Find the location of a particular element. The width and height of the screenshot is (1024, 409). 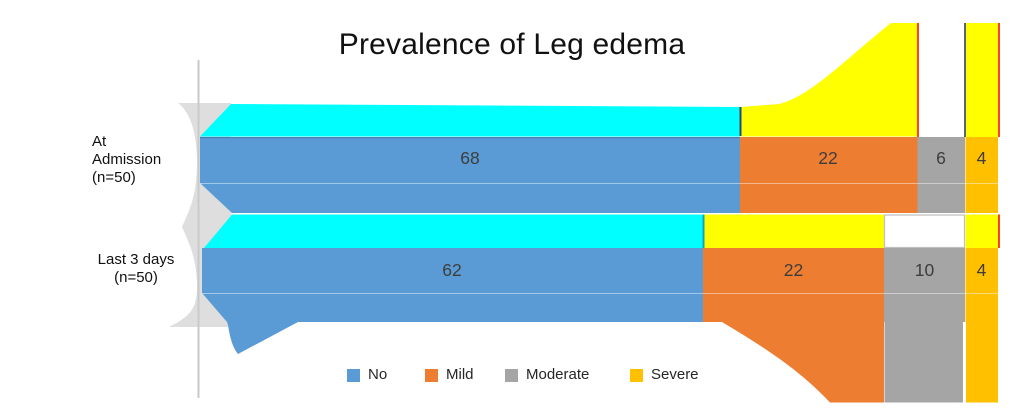

value-label-moderate-row2: 10 is located at coordinates (924, 270).